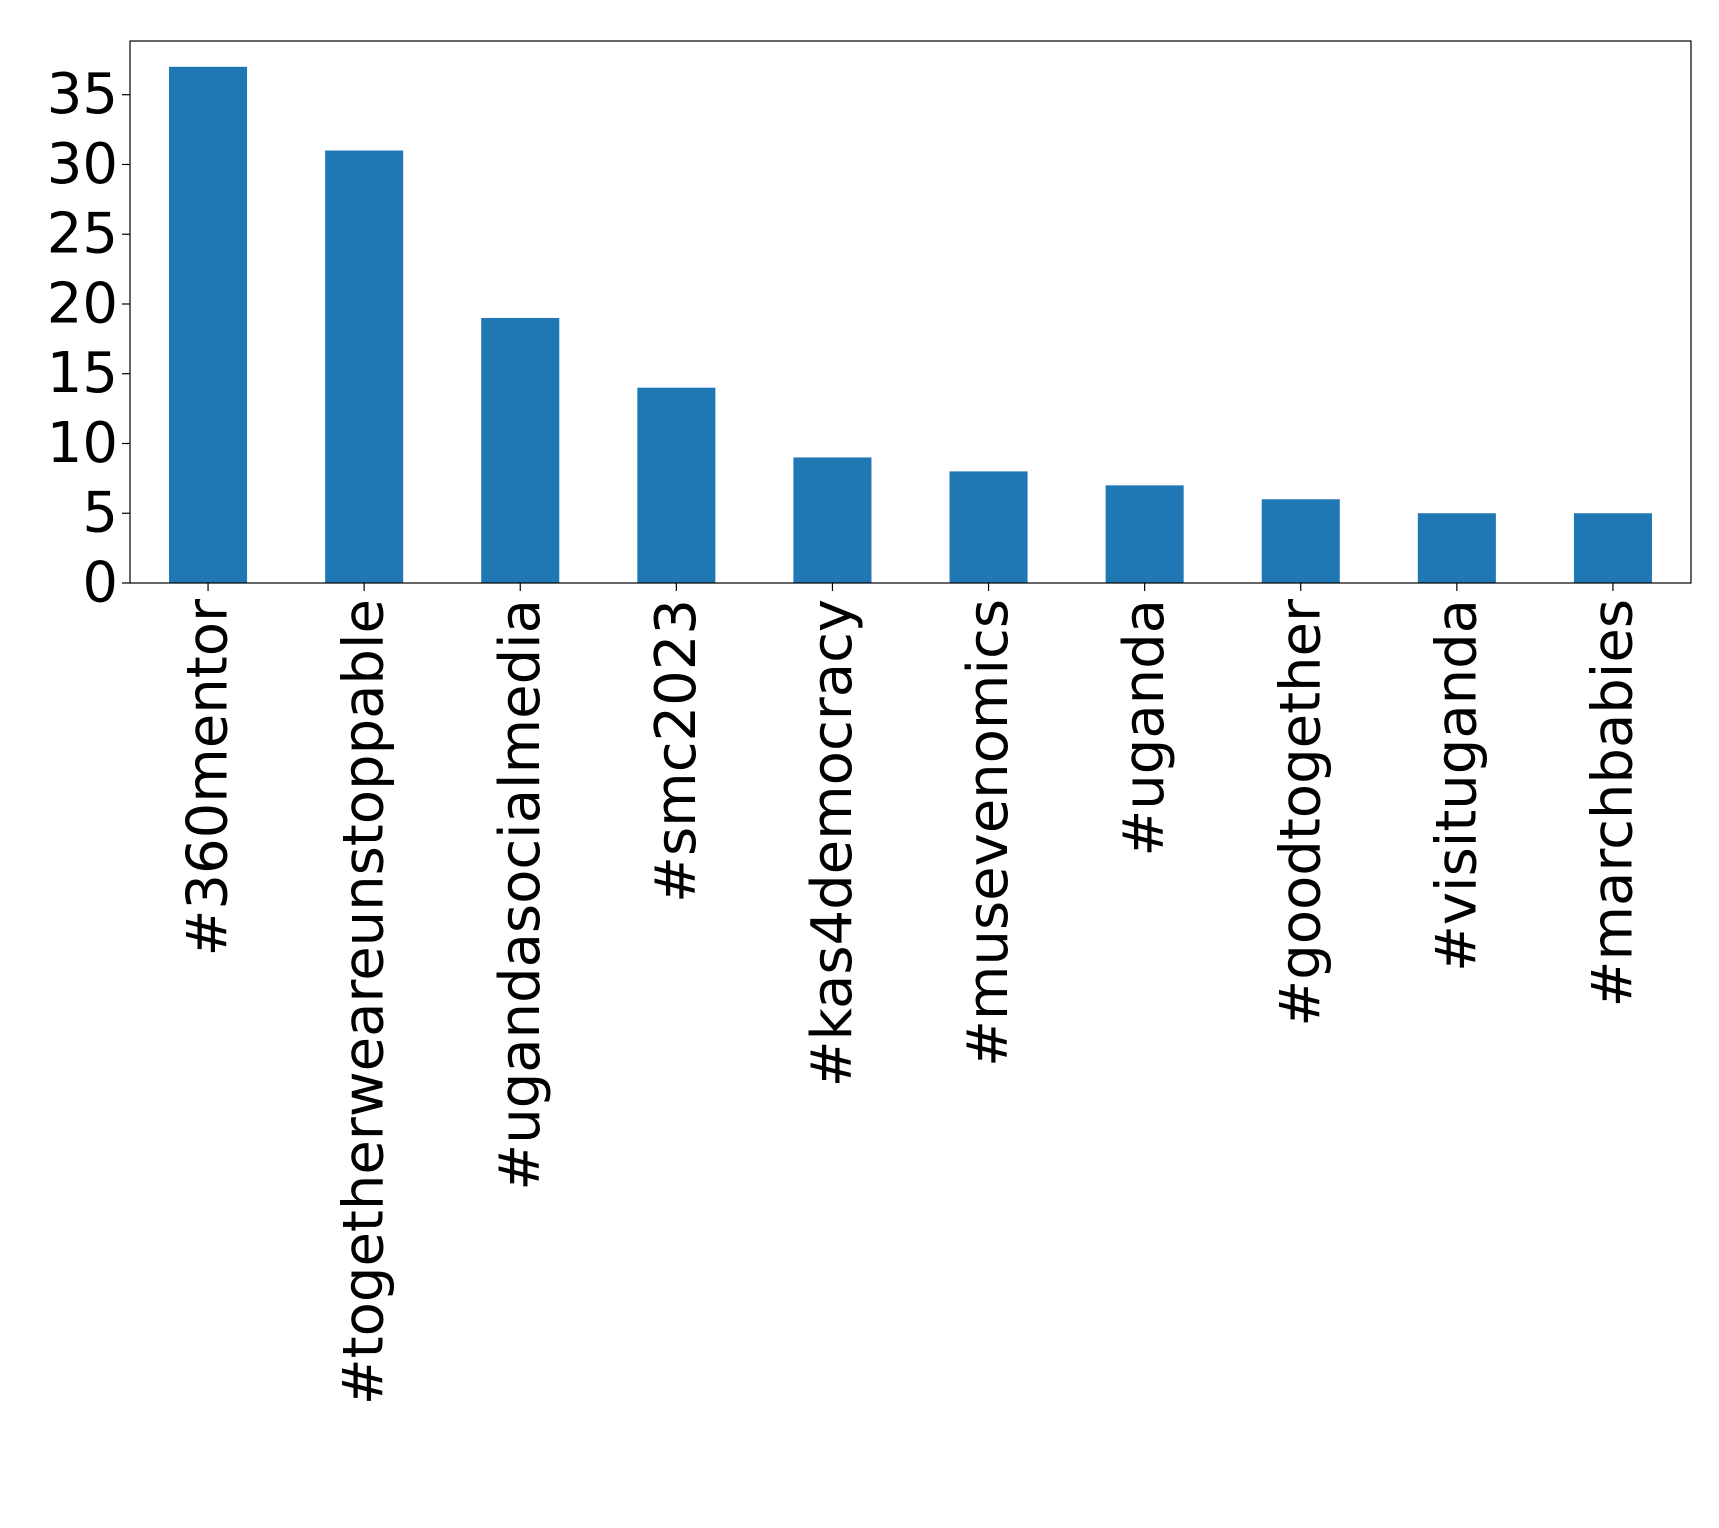 Image resolution: width=1719 pixels, height=1528 pixels. What do you see at coordinates (82, 234) in the screenshot?
I see `y-tick-label: 25` at bounding box center [82, 234].